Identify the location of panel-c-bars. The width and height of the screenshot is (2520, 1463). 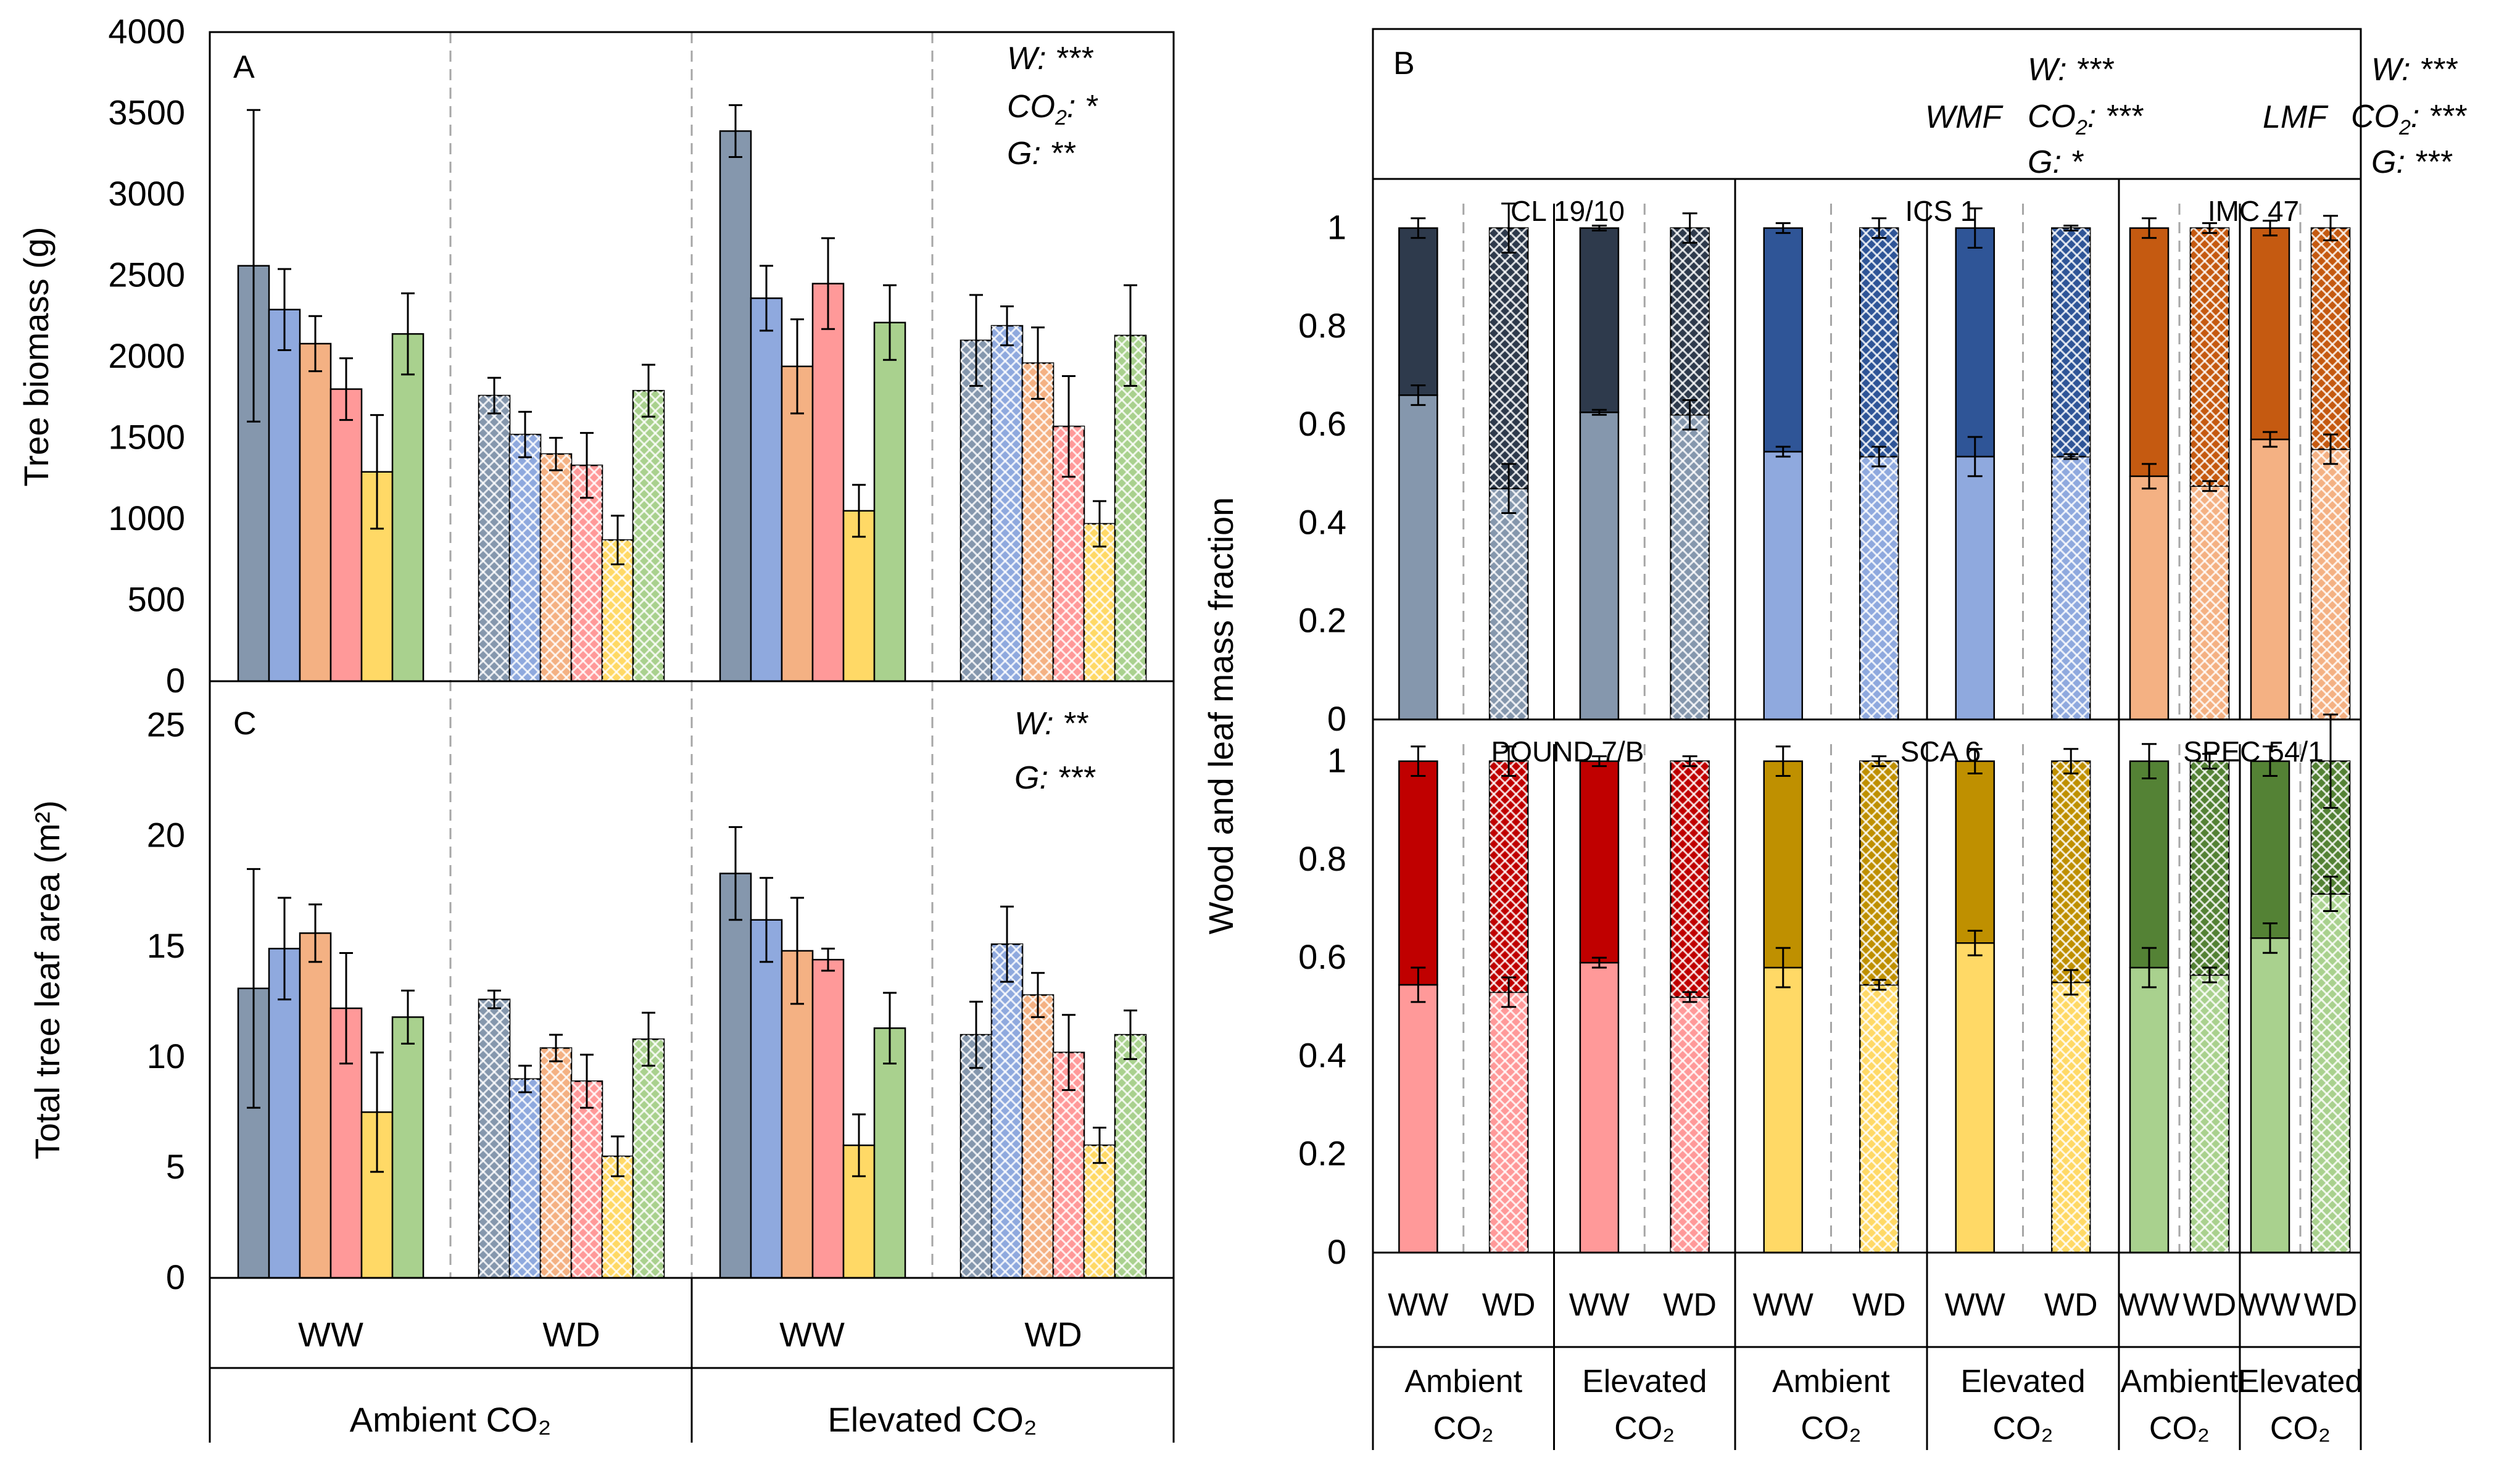
(692, 1052).